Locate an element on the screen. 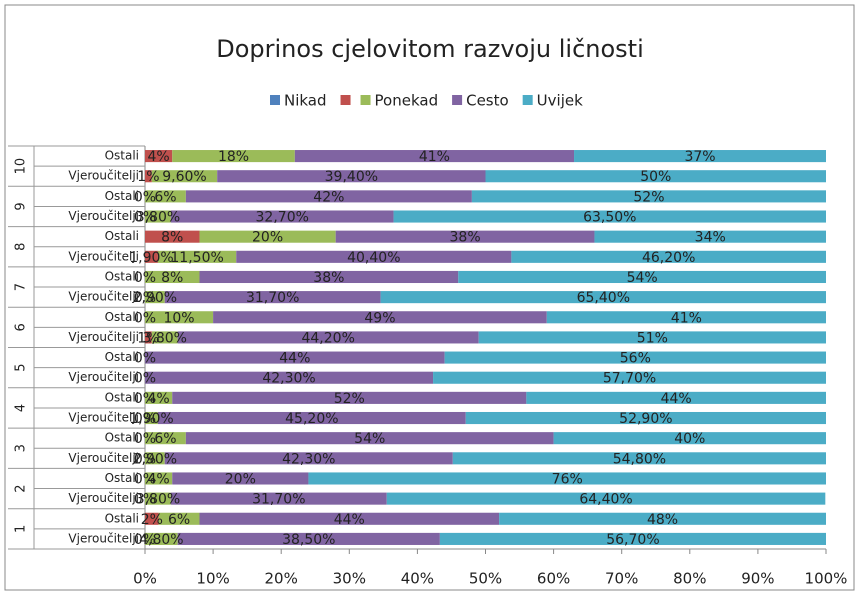  group-label: 5 is located at coordinates (21, 368).